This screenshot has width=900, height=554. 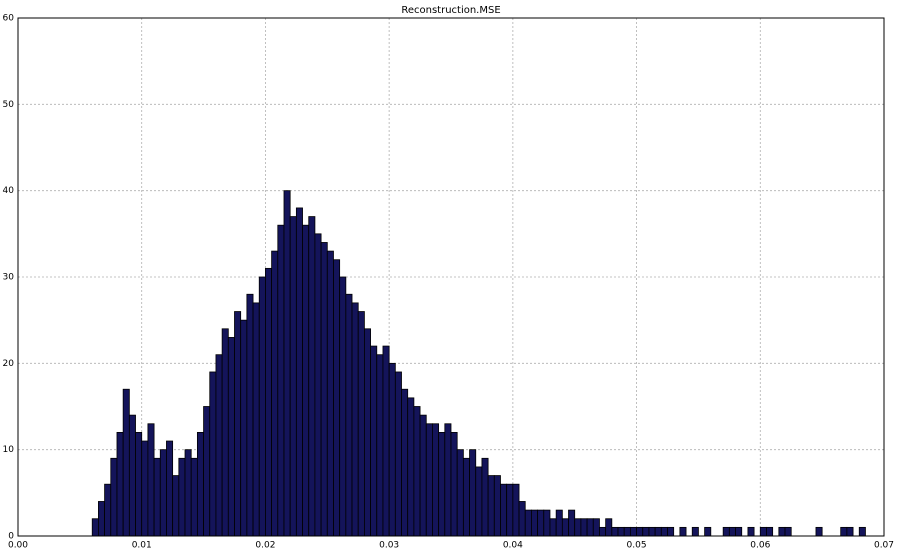 What do you see at coordinates (142, 546) in the screenshot?
I see `x-tick-label: 0.01` at bounding box center [142, 546].